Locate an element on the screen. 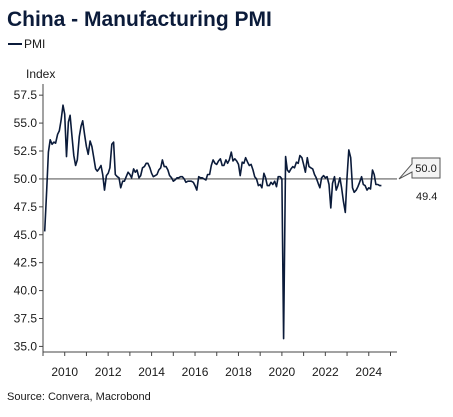 The width and height of the screenshot is (453, 417). x-tick-label: 2010 is located at coordinates (64, 372).